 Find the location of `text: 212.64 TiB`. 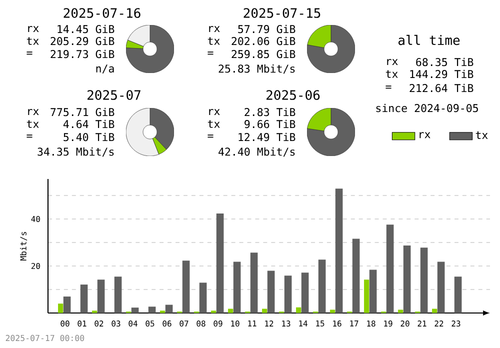

text: 212.64 TiB is located at coordinates (442, 88).